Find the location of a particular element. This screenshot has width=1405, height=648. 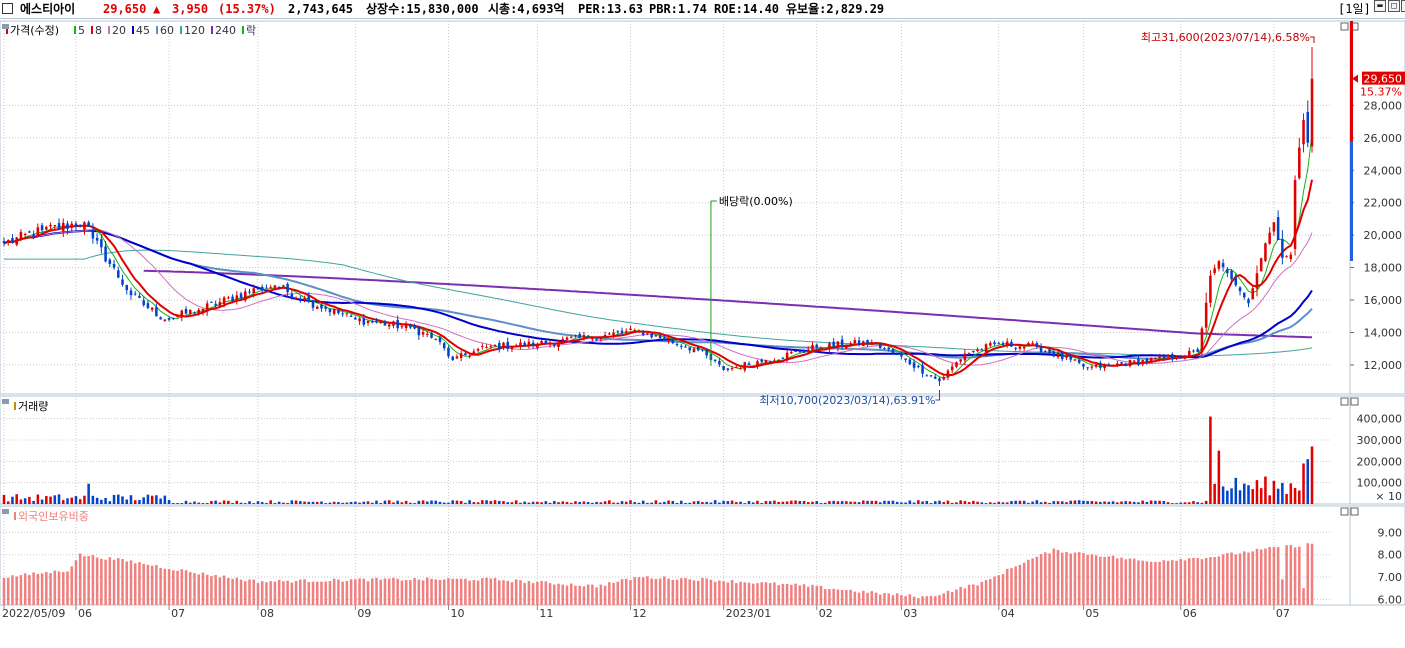

legend-swatch is located at coordinates (181, 30).